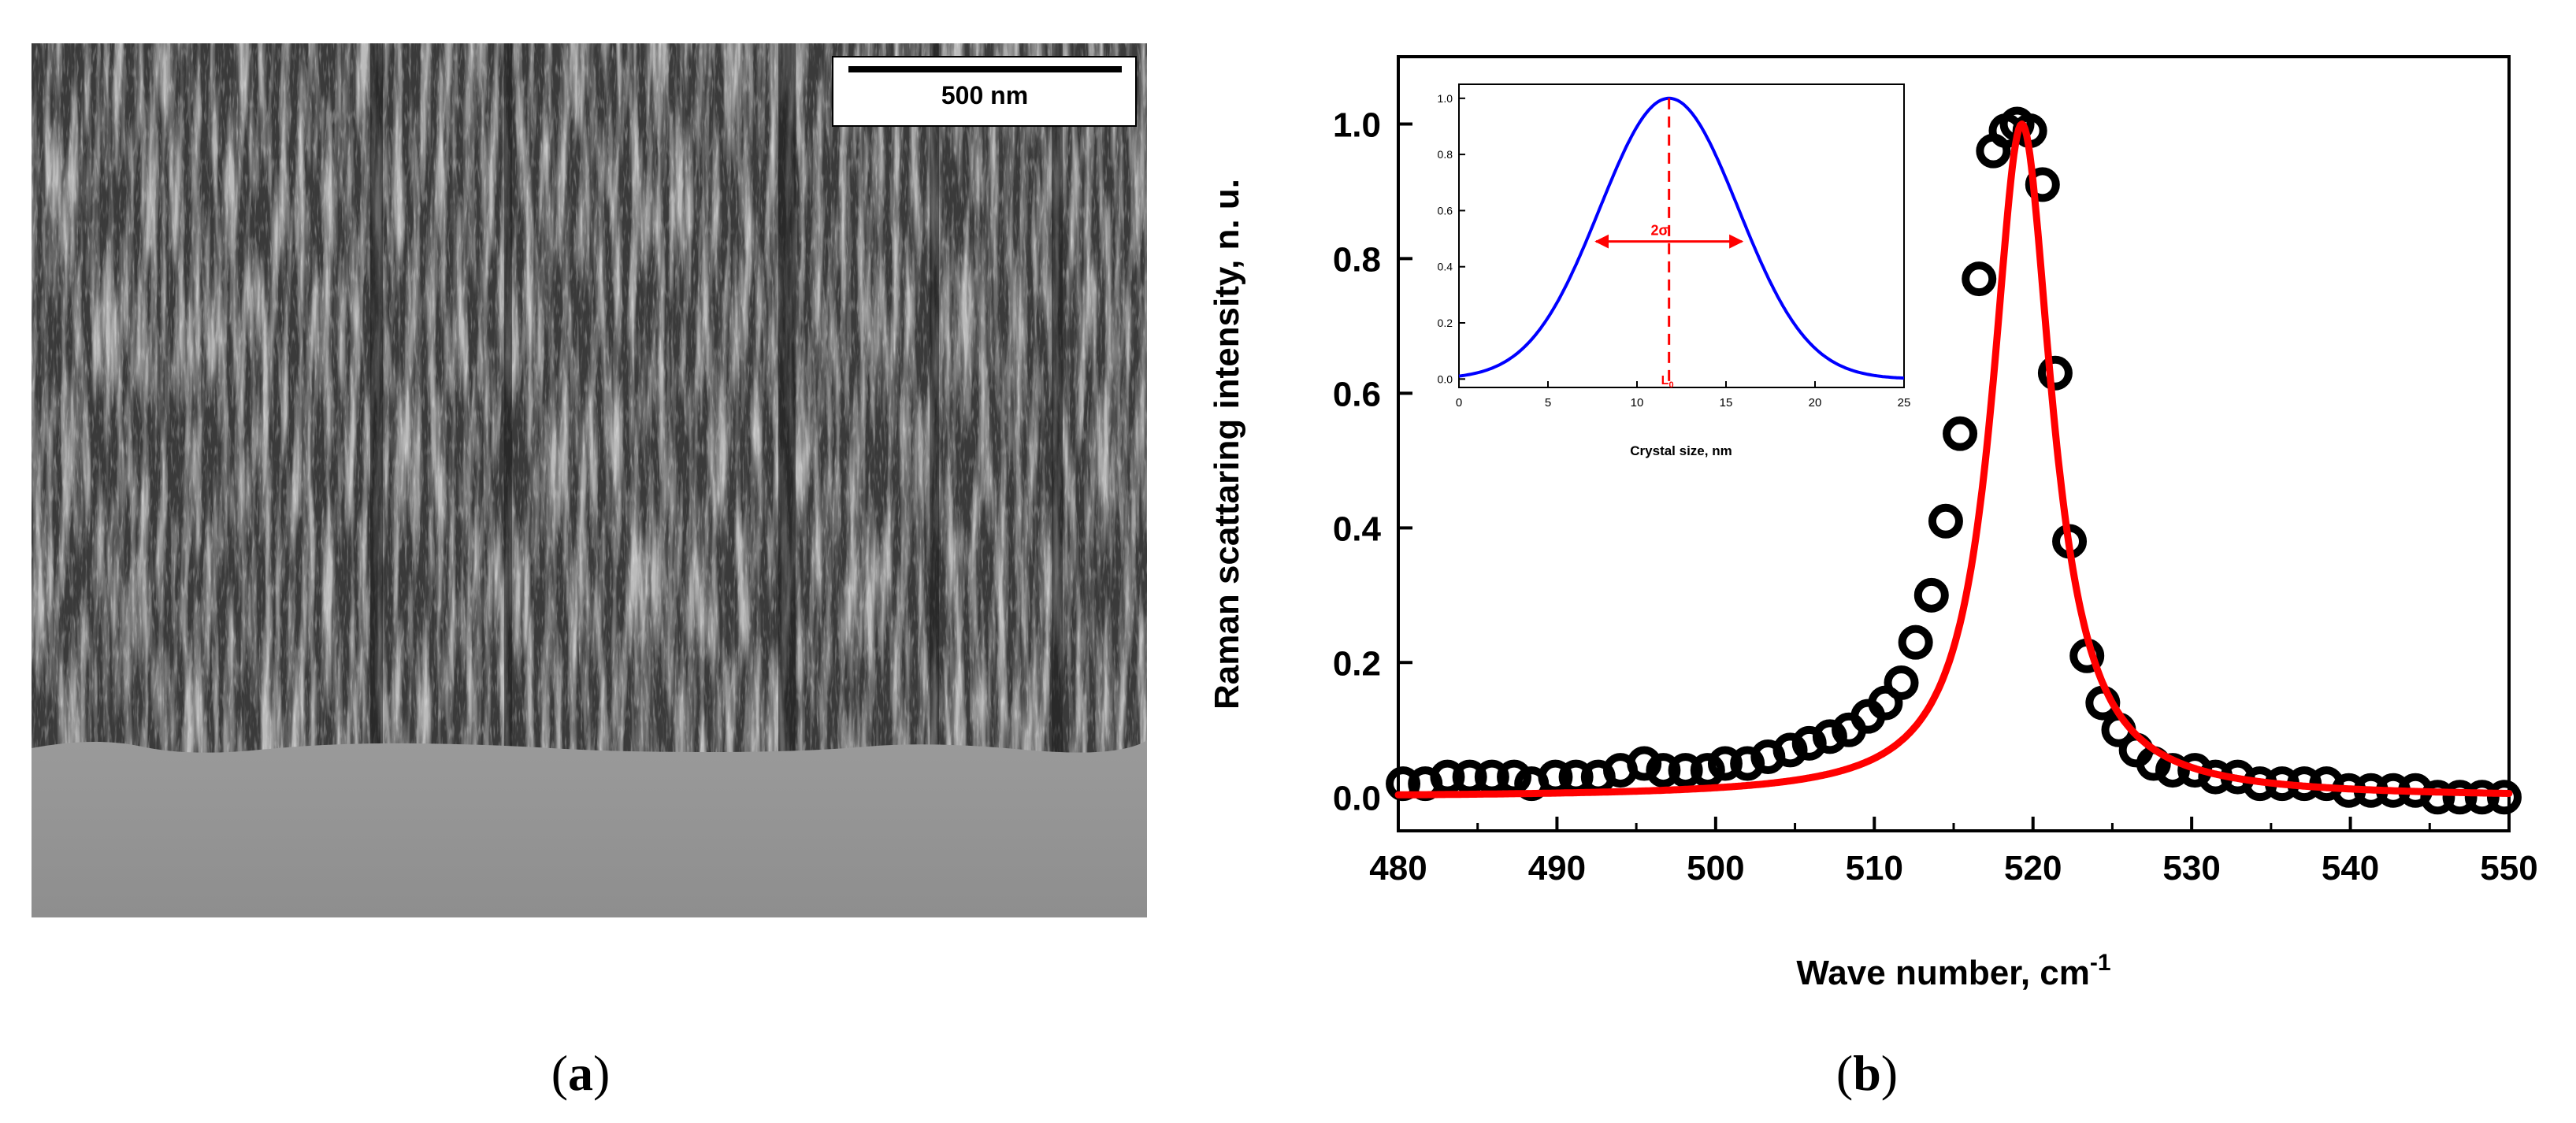 Image resolution: width=2576 pixels, height=1123 pixels. I want to click on x-tick-label: 550, so click(2508, 868).